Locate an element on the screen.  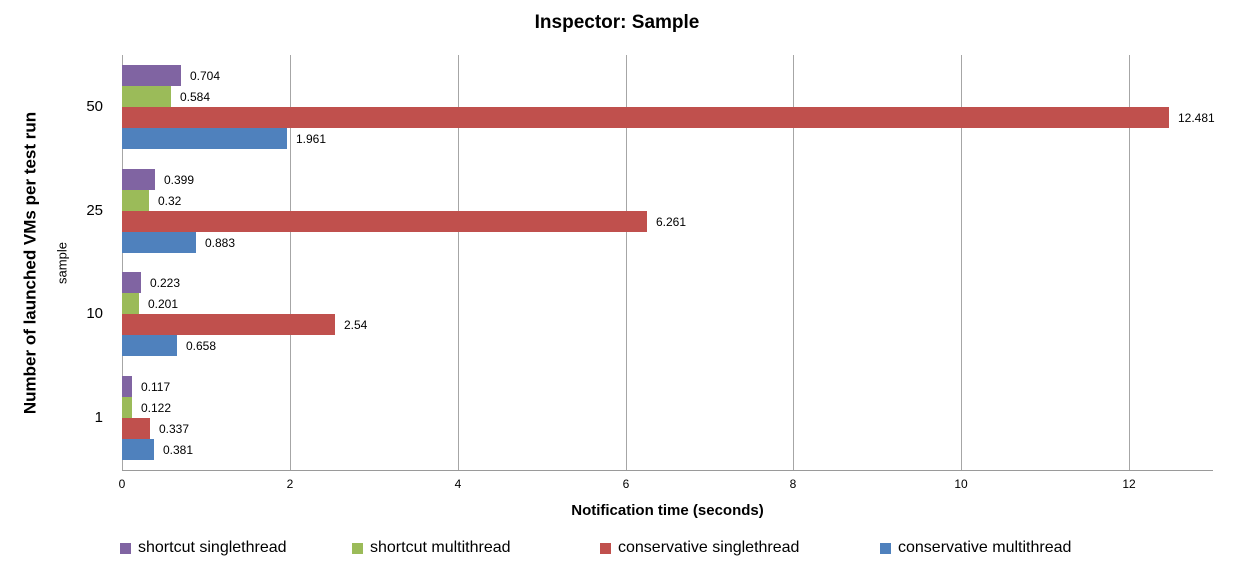
x-tick-label: 10 is located at coordinates (961, 484).